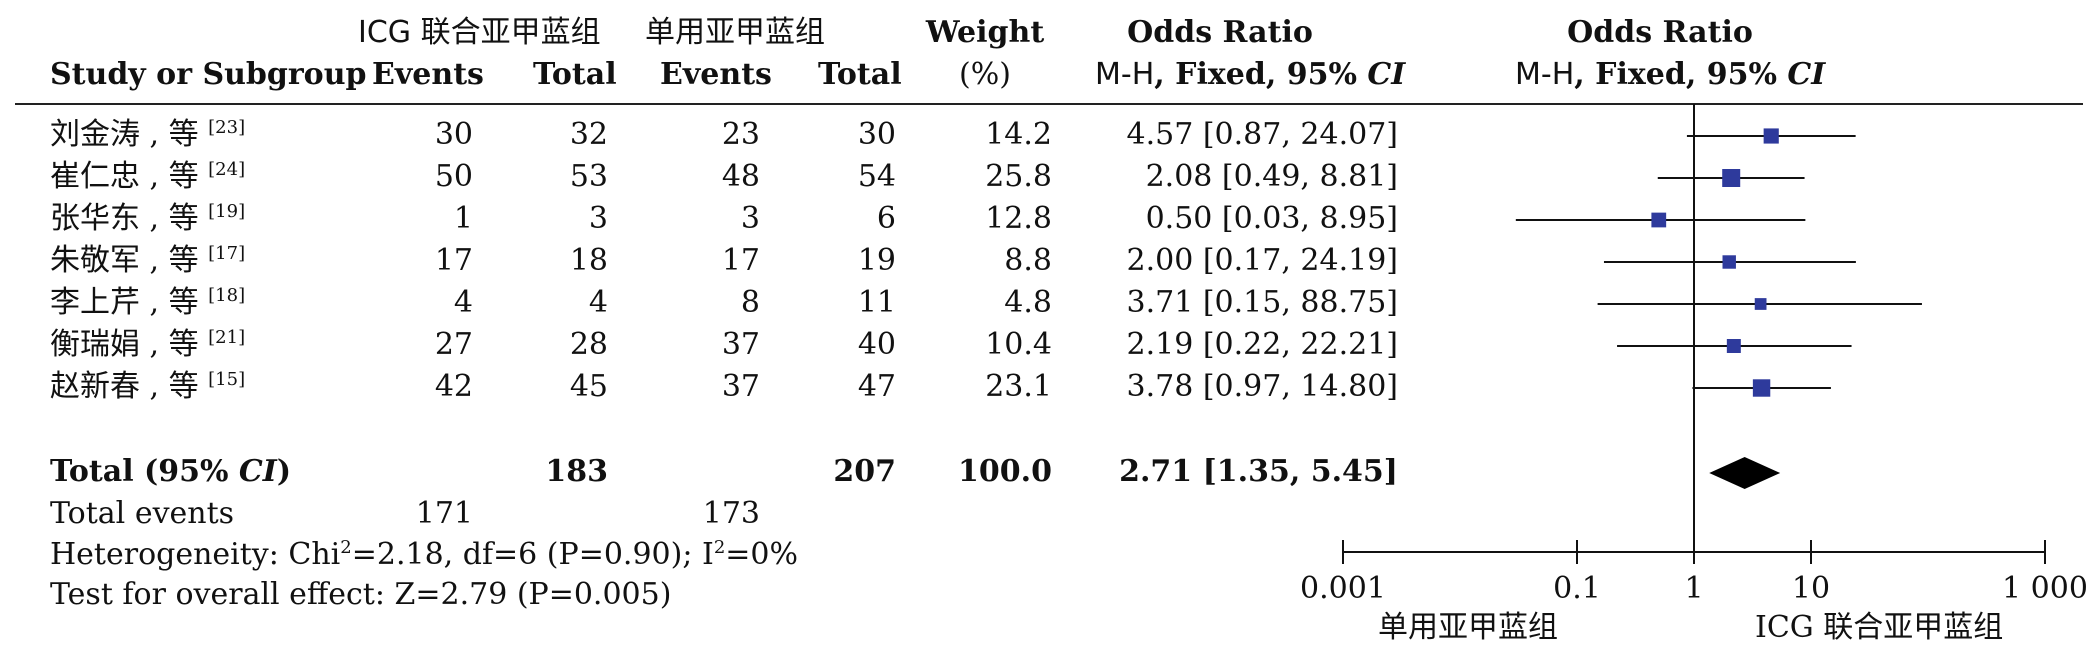 This screenshot has height=665, width=2096. Describe the element at coordinates (1258, 471) in the screenshot. I see `total-or: 2.71 [1.35, 5.45]` at that location.